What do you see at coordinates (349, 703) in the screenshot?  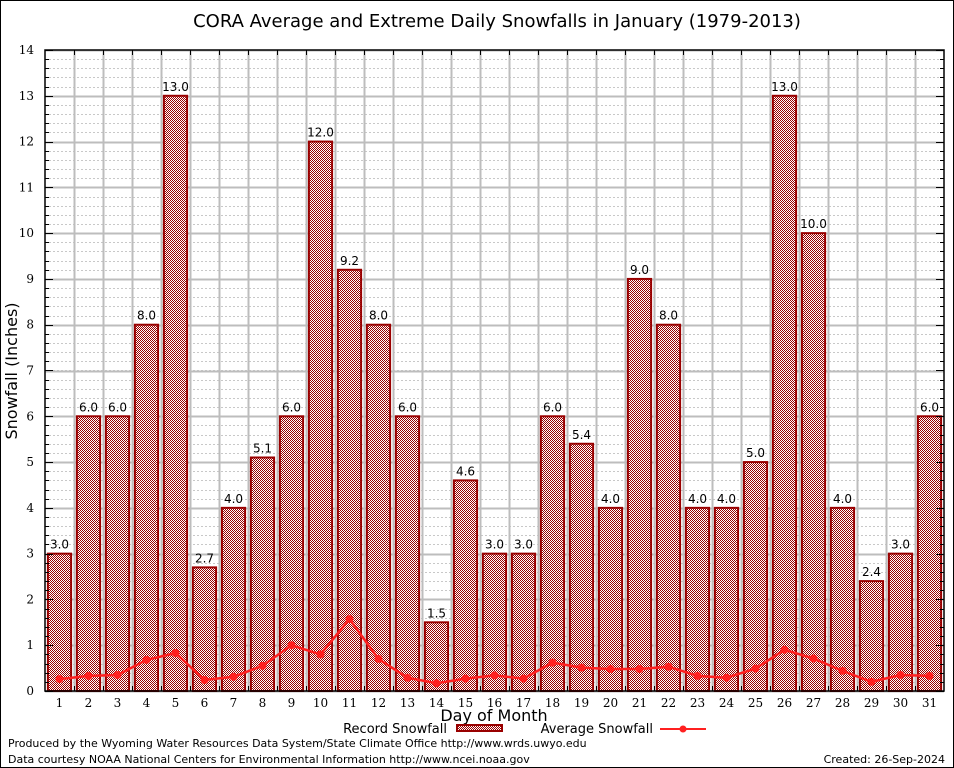 I see `x-tick-label: 11` at bounding box center [349, 703].